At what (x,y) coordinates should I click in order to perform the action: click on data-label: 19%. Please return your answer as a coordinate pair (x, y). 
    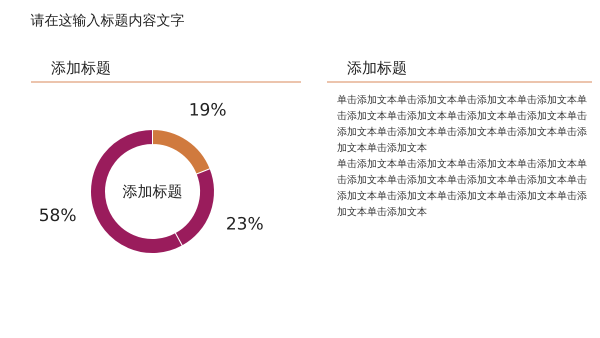
    Looking at the image, I should click on (207, 110).